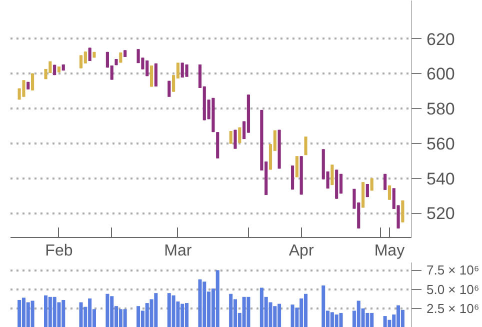 The image size is (482, 327). I want to click on x-tick-label: May, so click(389, 251).